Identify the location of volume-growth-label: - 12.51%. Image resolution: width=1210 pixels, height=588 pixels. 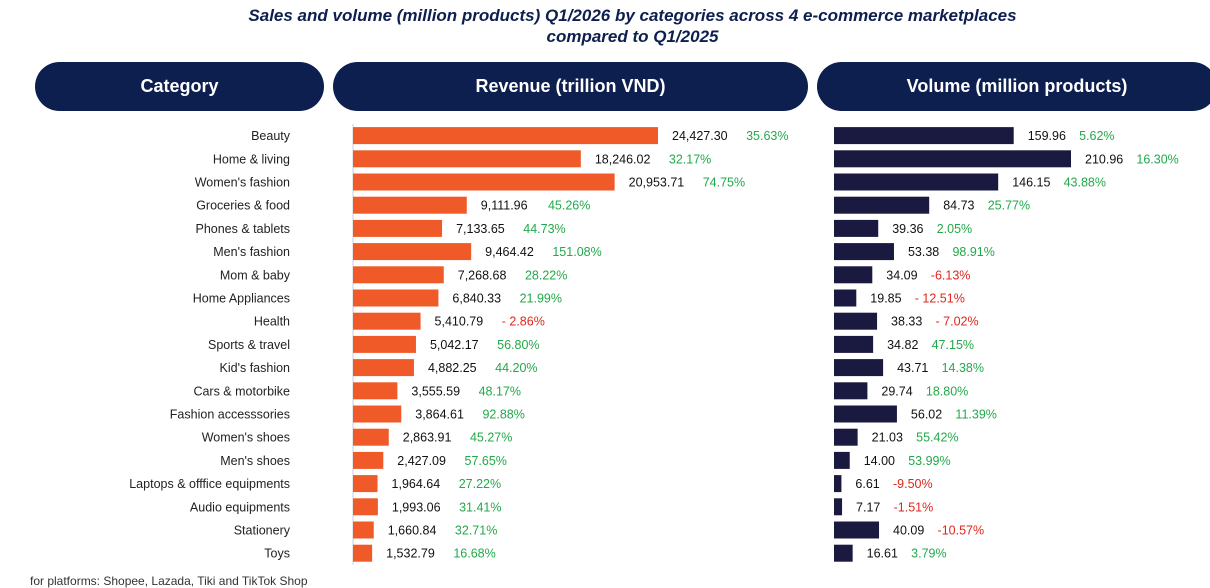
(940, 299).